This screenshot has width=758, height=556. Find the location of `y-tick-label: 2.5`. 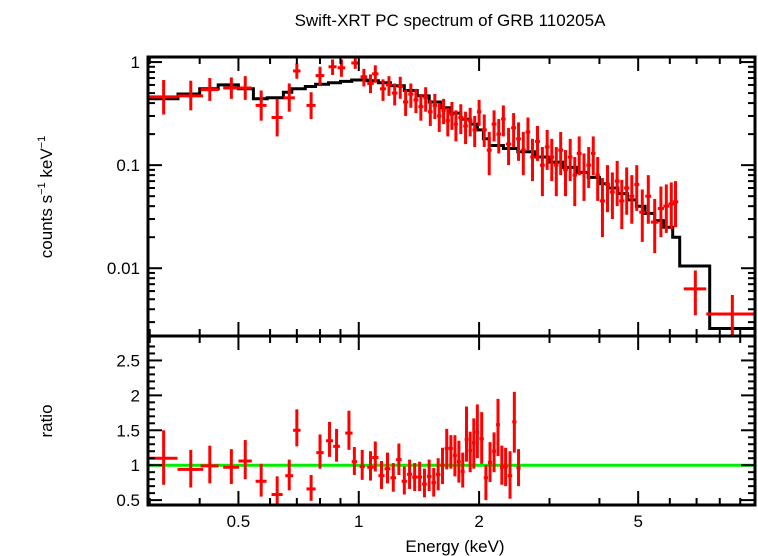

y-tick-label: 2.5 is located at coordinates (128, 360).